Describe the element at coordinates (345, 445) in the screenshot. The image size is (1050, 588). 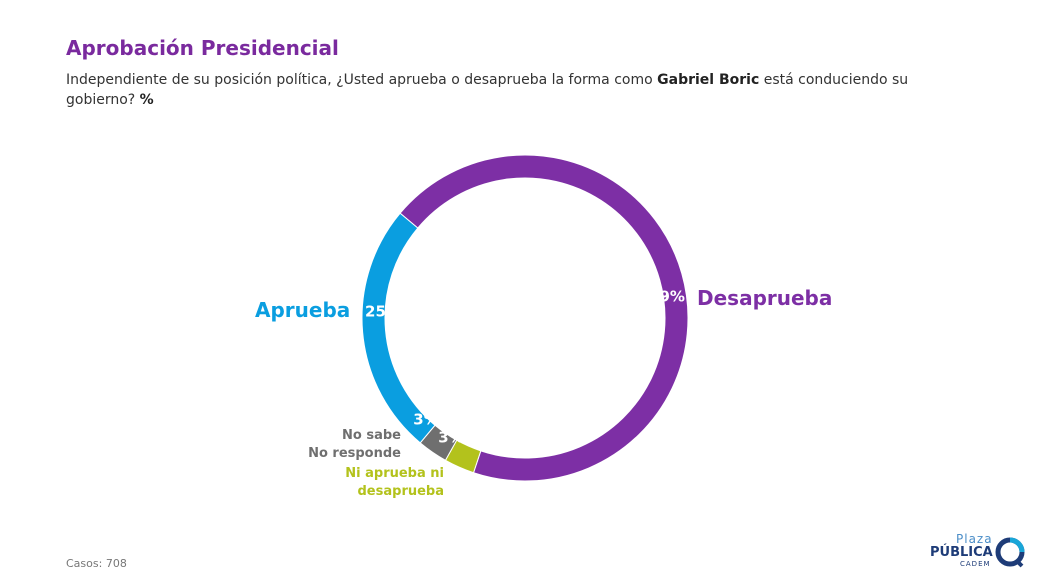
I see `label-no-sabe-no-responde: No sabe No responde` at that location.